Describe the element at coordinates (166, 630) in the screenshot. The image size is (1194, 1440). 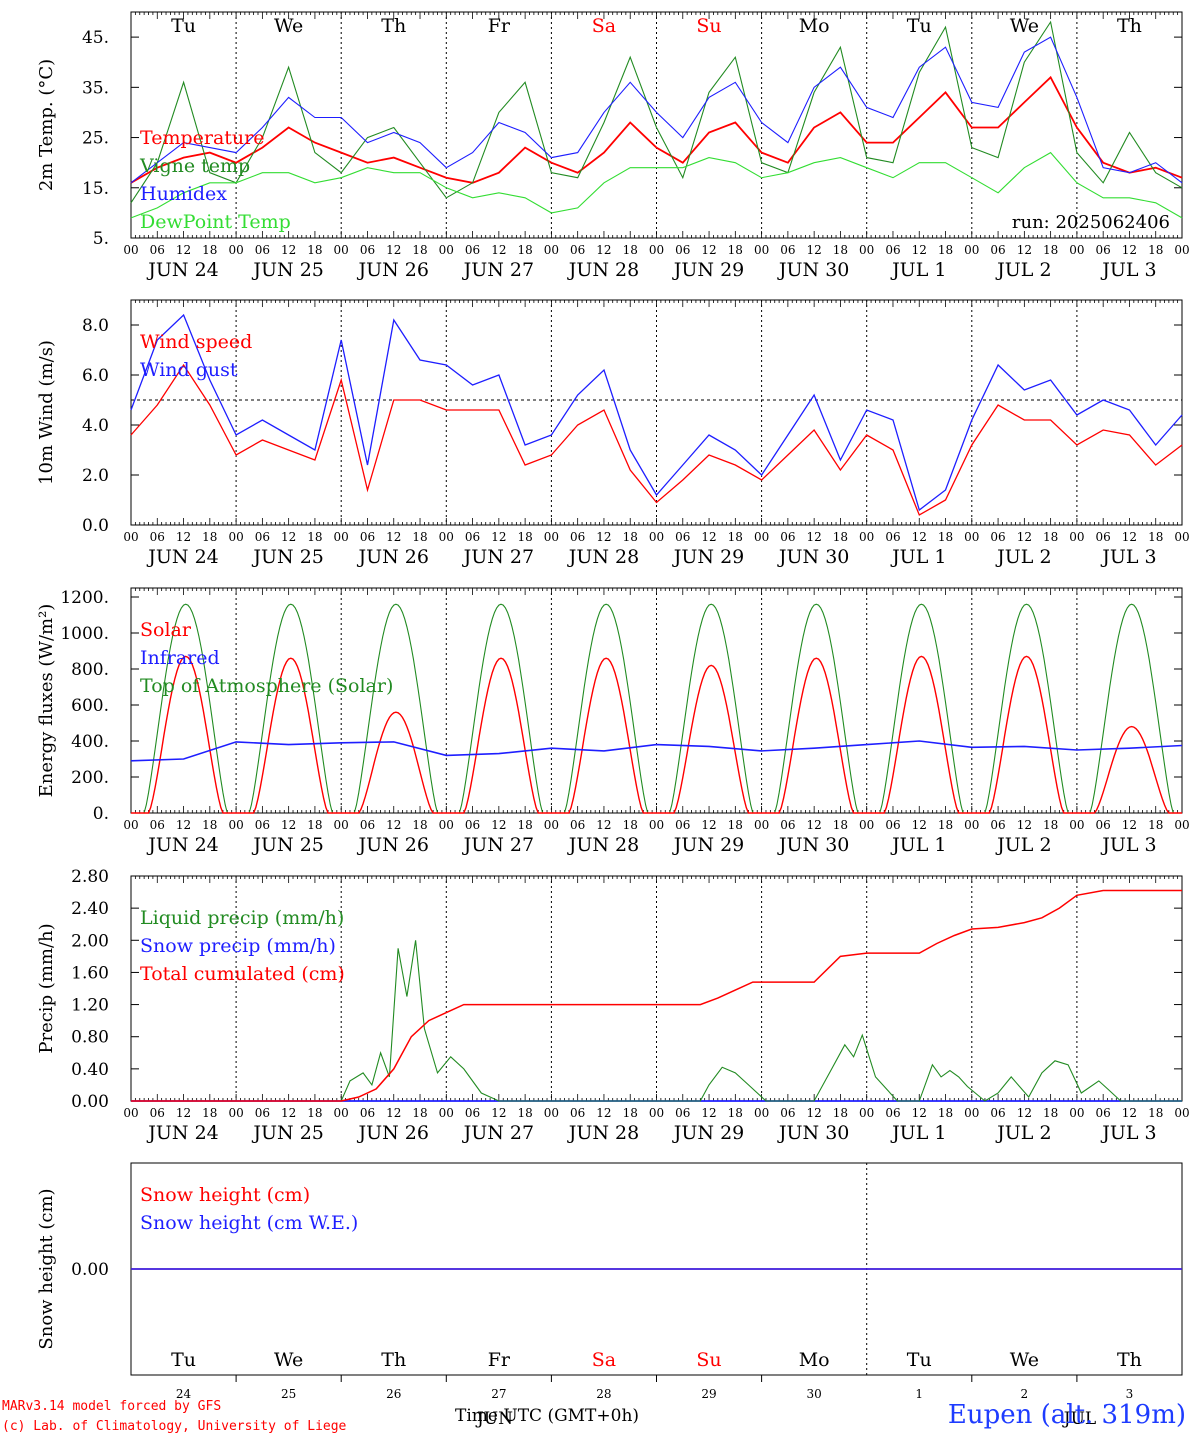
I see `legend-entry: Solar` at that location.